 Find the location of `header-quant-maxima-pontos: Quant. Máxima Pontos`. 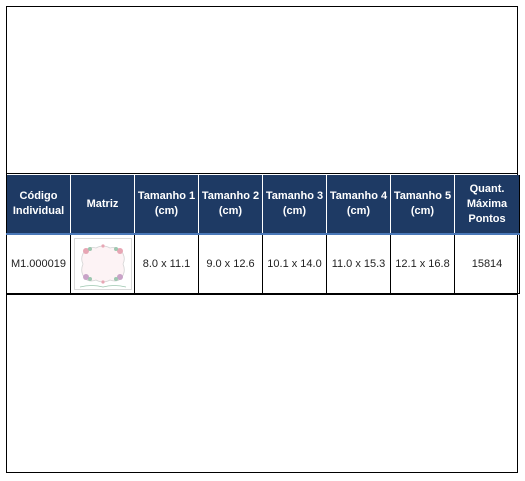

header-quant-maxima-pontos: Quant. Máxima Pontos is located at coordinates (487, 205).